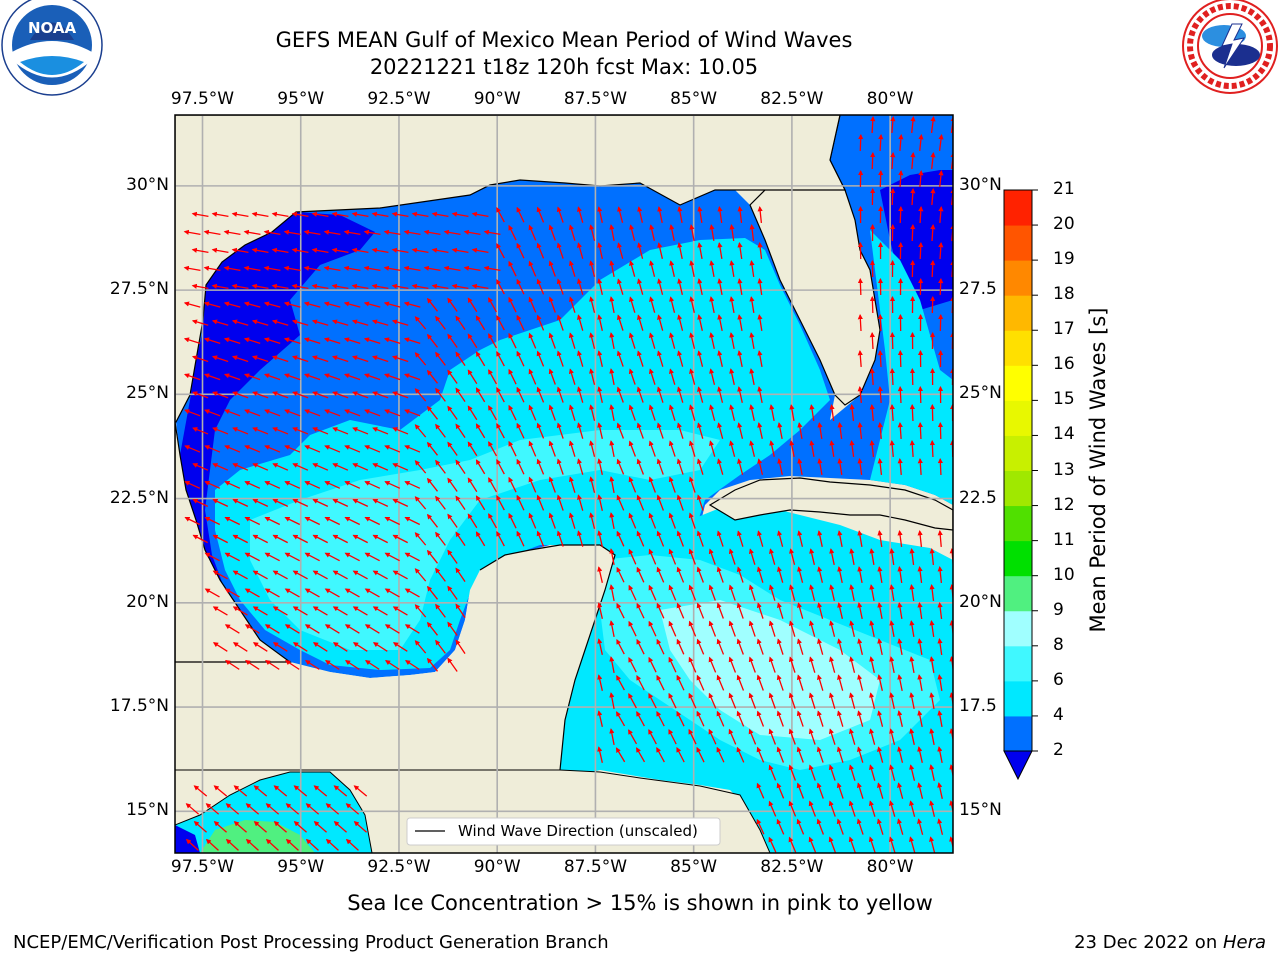  I want to click on lon-label-bottom-3: 90°W, so click(497, 867).